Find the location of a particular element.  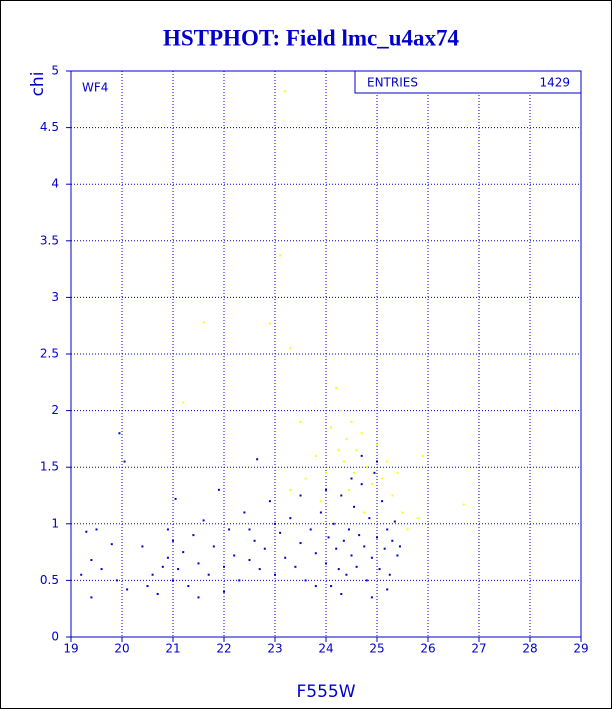

y-tick-label: 4.5 is located at coordinates (49, 127).